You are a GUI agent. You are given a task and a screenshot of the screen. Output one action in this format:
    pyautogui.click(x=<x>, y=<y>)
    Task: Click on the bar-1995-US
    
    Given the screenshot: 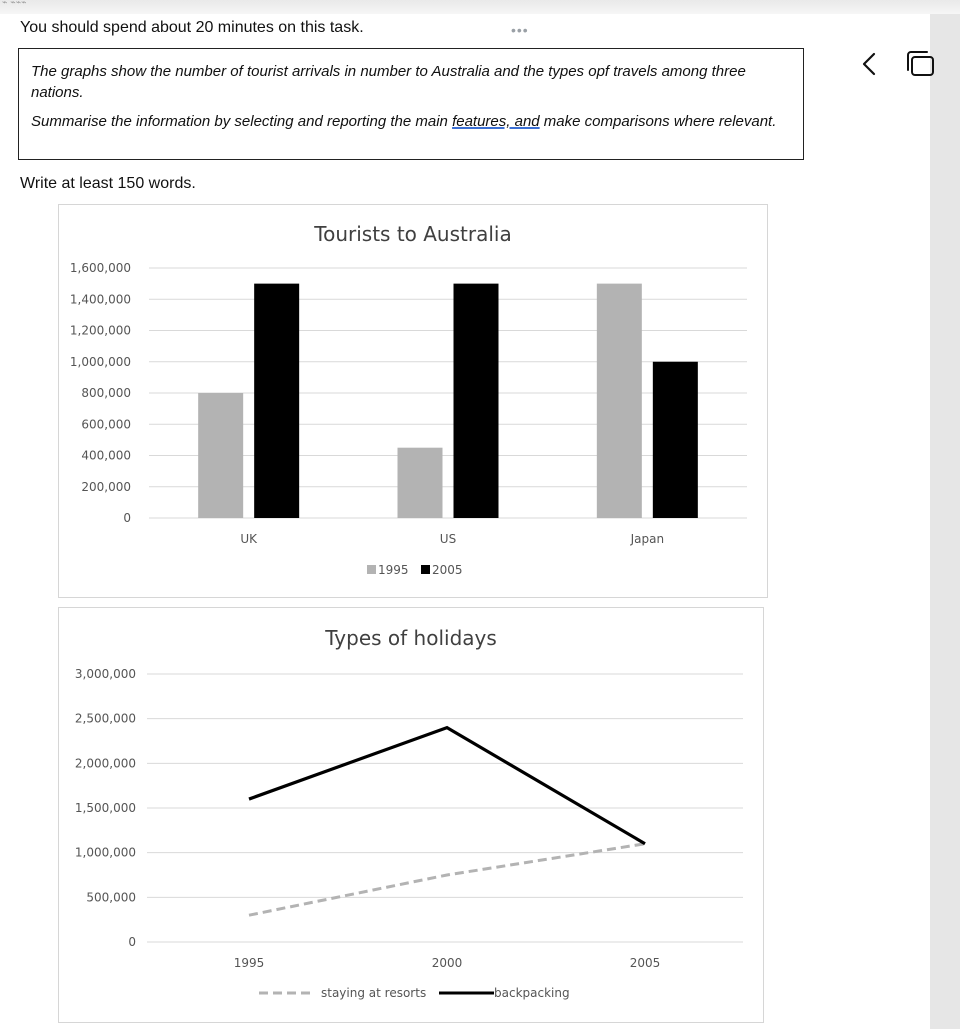 What is the action you would take?
    pyautogui.click(x=420, y=482)
    